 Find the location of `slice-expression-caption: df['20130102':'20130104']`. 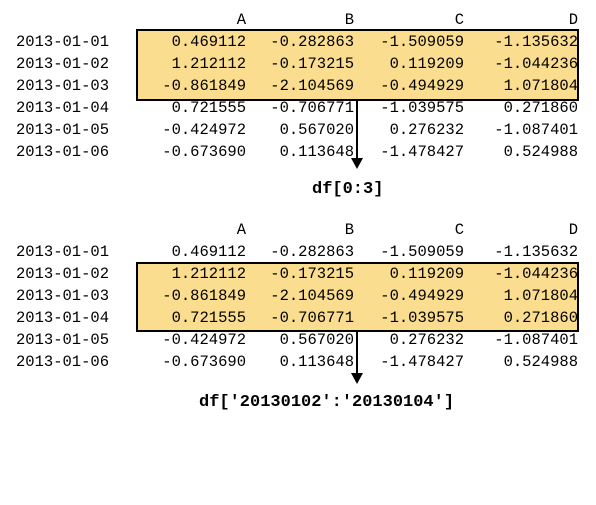

slice-expression-caption: df['20130102':'20130104'] is located at coordinates (327, 402).